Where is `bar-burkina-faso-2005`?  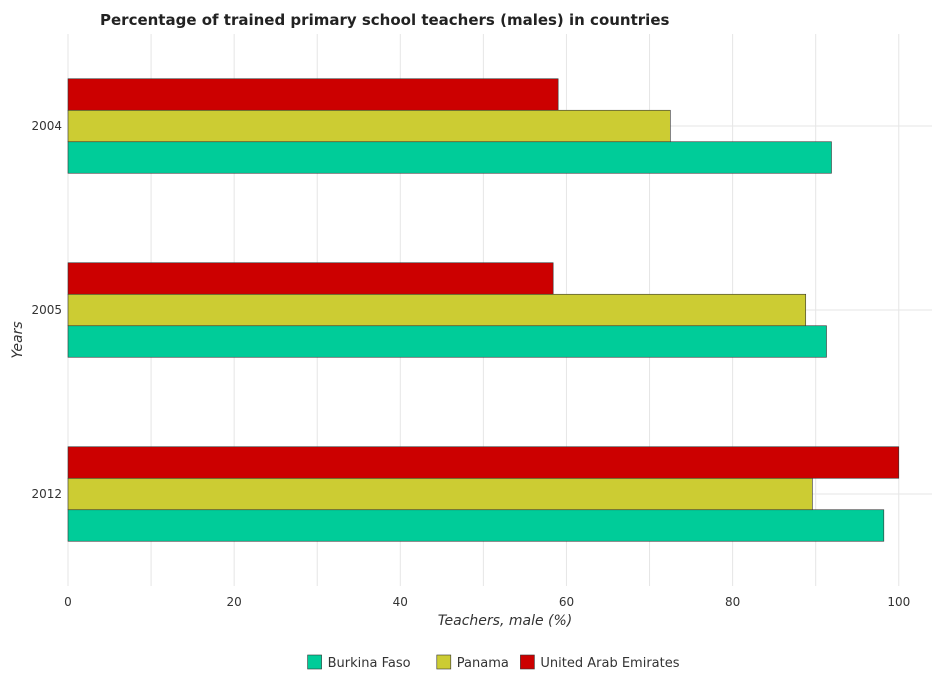 bar-burkina-faso-2005 is located at coordinates (447, 341).